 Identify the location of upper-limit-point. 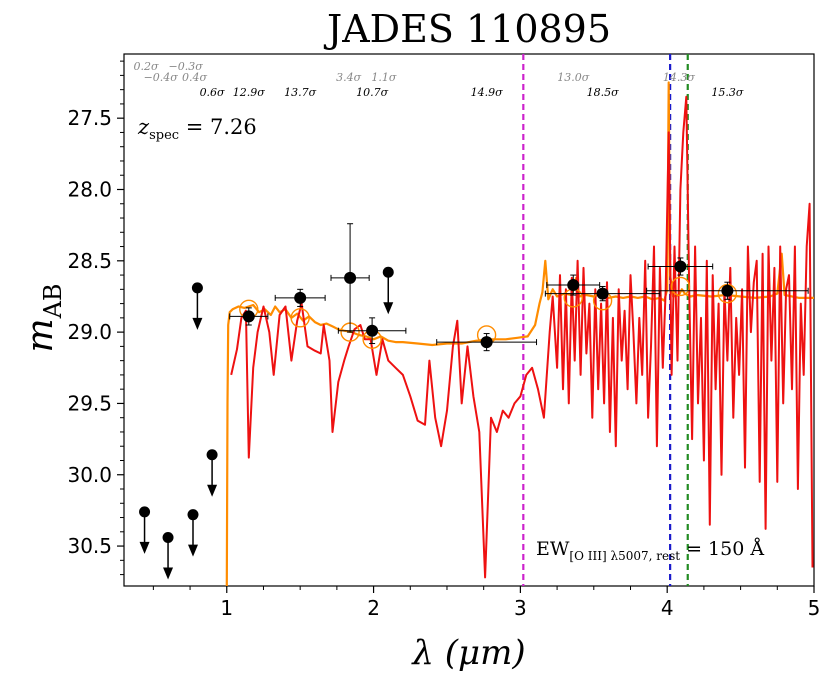
(145, 512).